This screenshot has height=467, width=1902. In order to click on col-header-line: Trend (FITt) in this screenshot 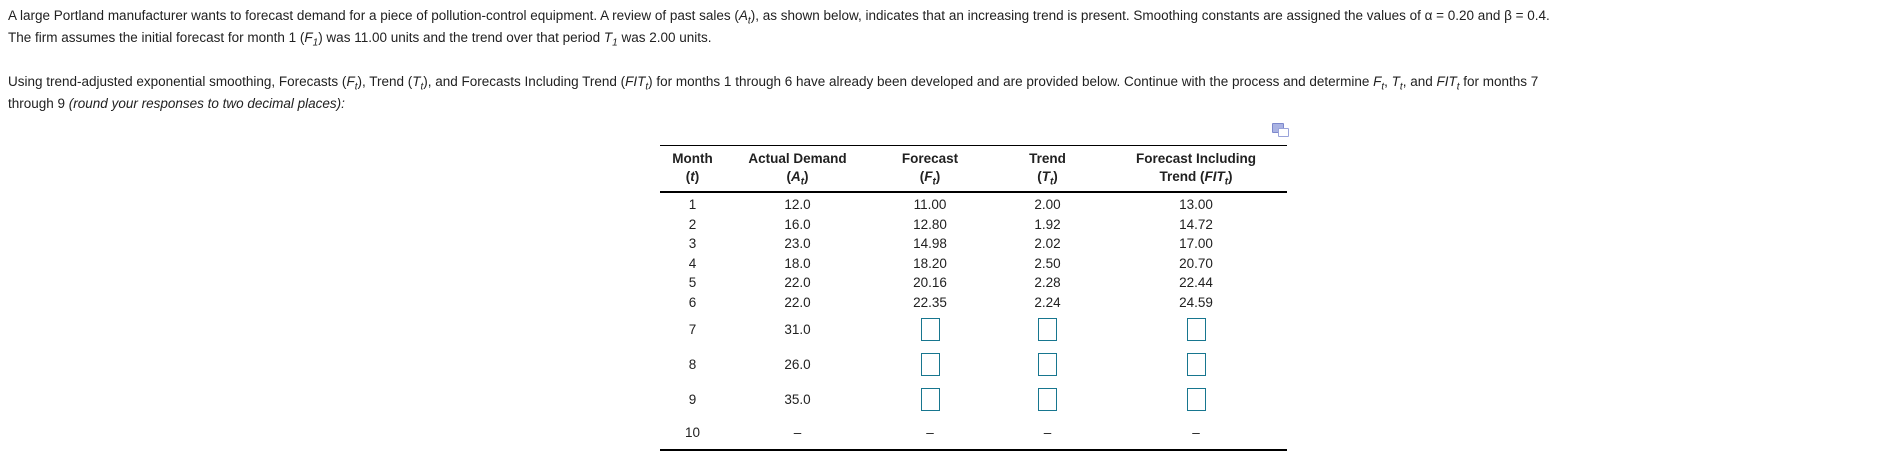, I will do `click(1196, 178)`.